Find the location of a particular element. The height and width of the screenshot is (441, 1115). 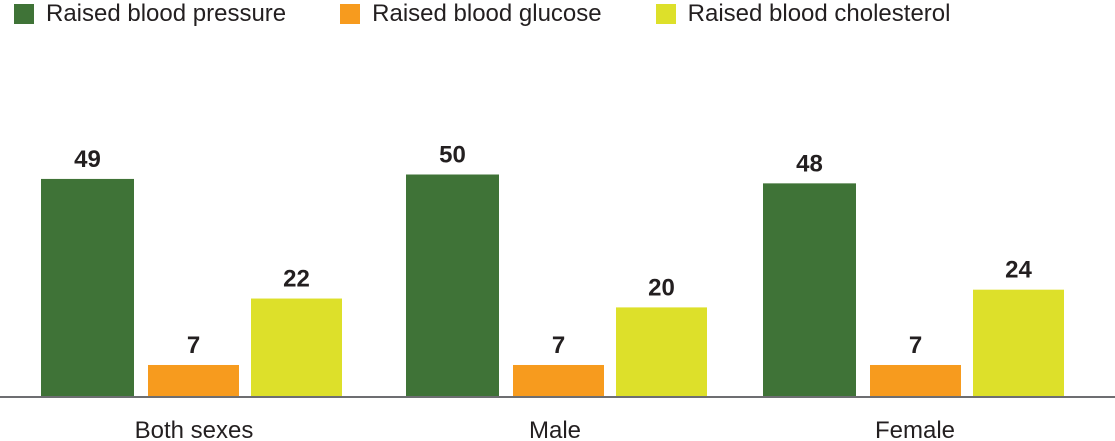

value-label-blood-glucose-0: 7 is located at coordinates (193, 345).